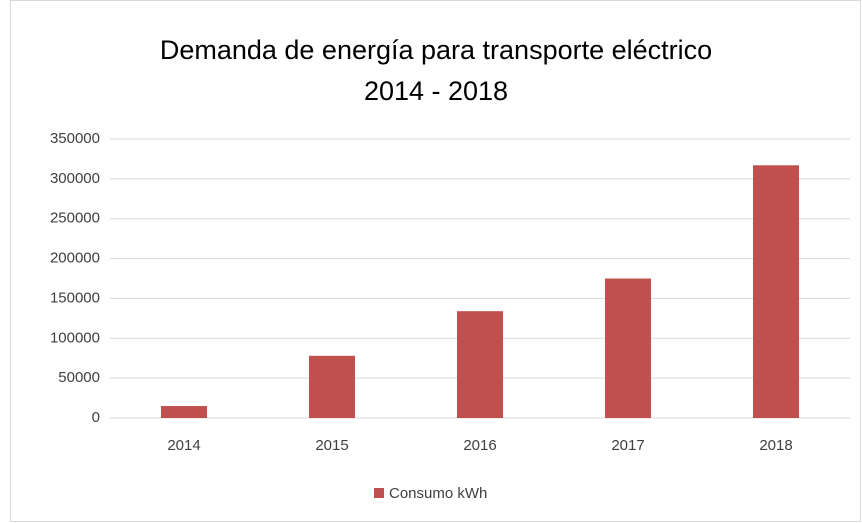 The width and height of the screenshot is (862, 523). What do you see at coordinates (75, 218) in the screenshot?
I see `y-tick-label: 250000` at bounding box center [75, 218].